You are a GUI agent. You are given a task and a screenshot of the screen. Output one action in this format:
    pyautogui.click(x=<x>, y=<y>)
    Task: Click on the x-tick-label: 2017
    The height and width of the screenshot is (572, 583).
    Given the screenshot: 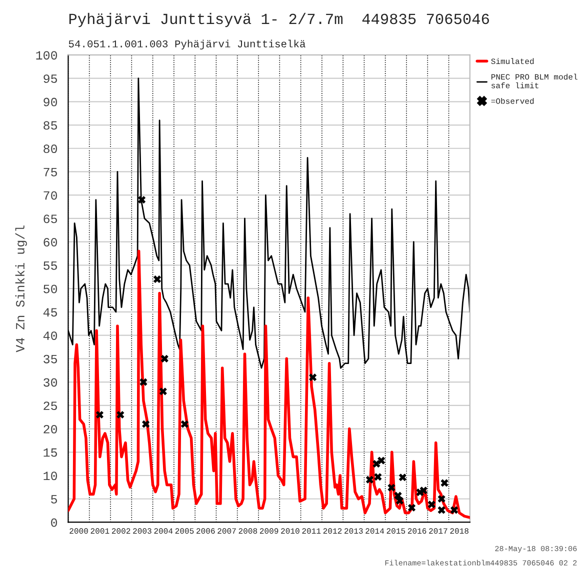 What is the action you would take?
    pyautogui.click(x=438, y=531)
    